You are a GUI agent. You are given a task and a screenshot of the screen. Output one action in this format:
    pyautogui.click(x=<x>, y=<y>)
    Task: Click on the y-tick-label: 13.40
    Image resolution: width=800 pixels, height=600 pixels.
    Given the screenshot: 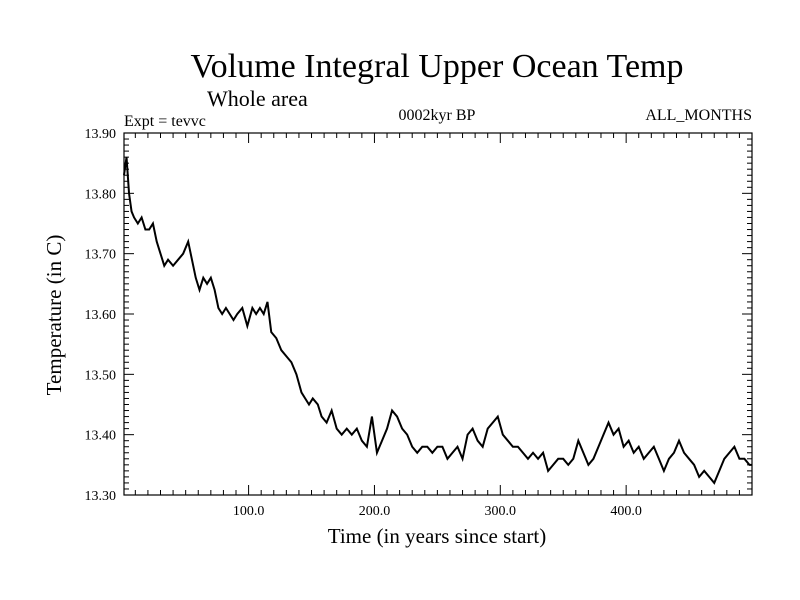 What is the action you would take?
    pyautogui.click(x=101, y=436)
    